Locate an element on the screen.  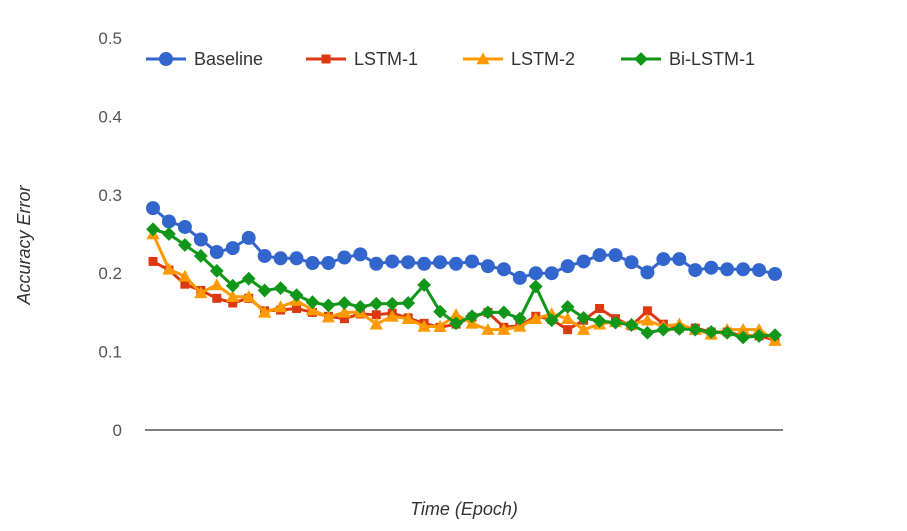
legend-entry: LSTM-2 is located at coordinates (519, 59).